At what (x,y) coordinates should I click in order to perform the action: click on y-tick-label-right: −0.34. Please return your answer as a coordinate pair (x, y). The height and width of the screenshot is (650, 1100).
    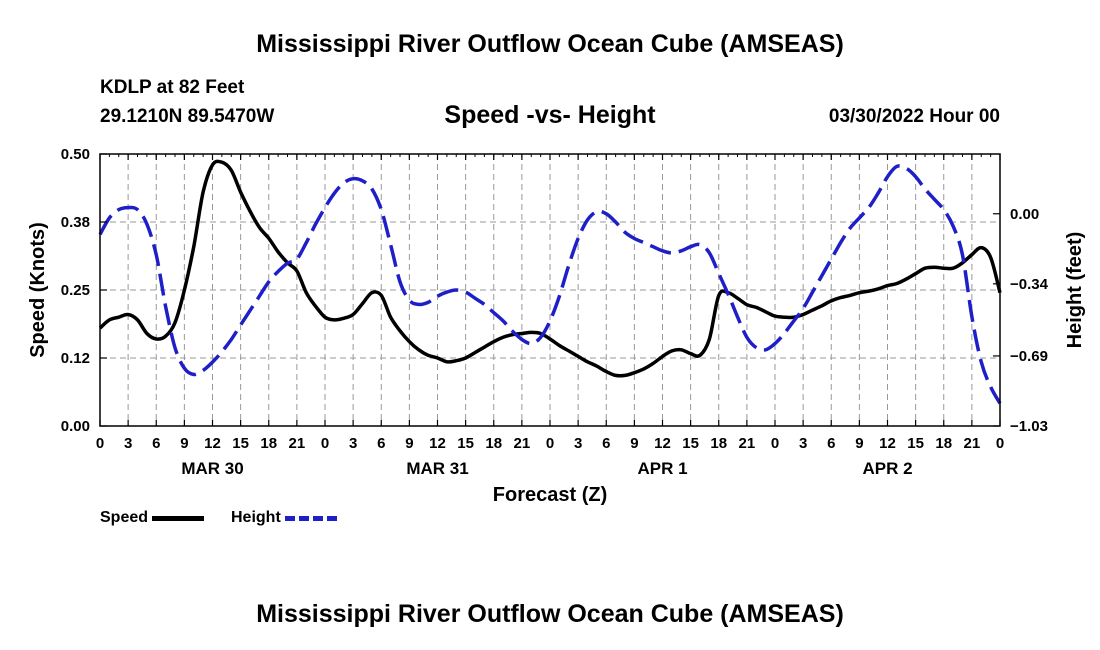
    Looking at the image, I should click on (1029, 284).